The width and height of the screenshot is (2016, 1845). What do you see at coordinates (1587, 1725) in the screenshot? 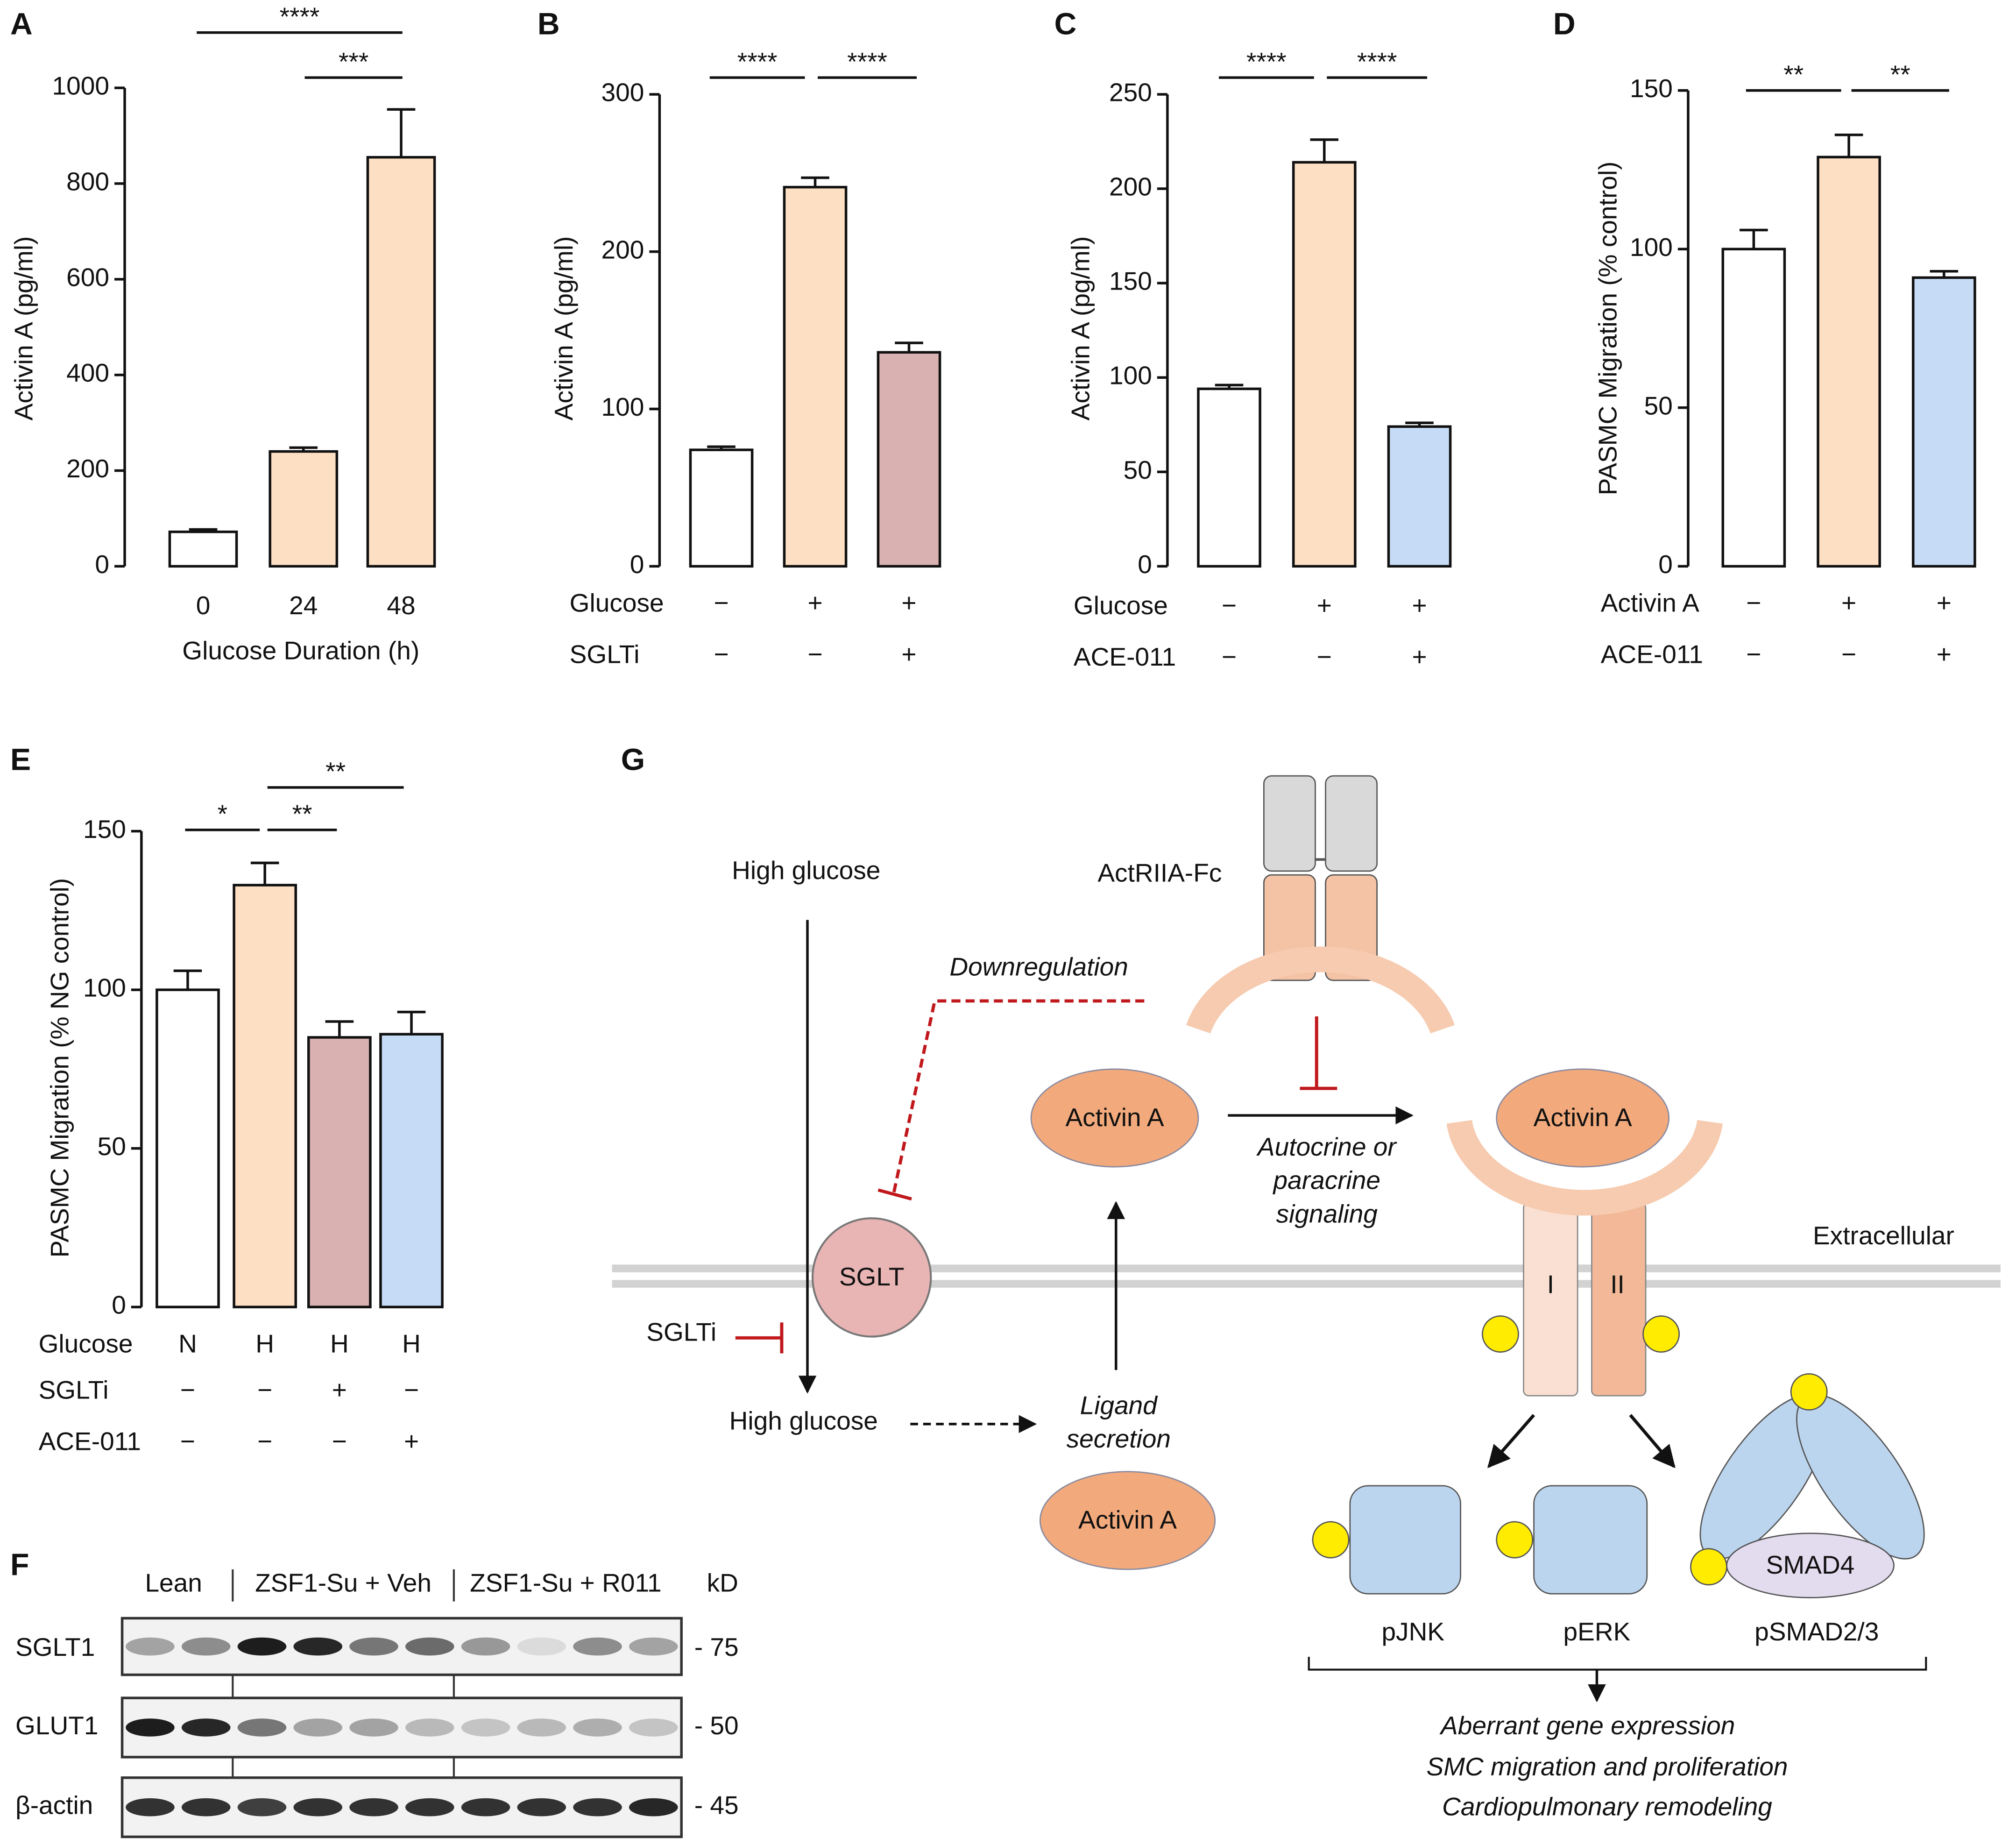
I see `label: Aberrant gene expression` at bounding box center [1587, 1725].